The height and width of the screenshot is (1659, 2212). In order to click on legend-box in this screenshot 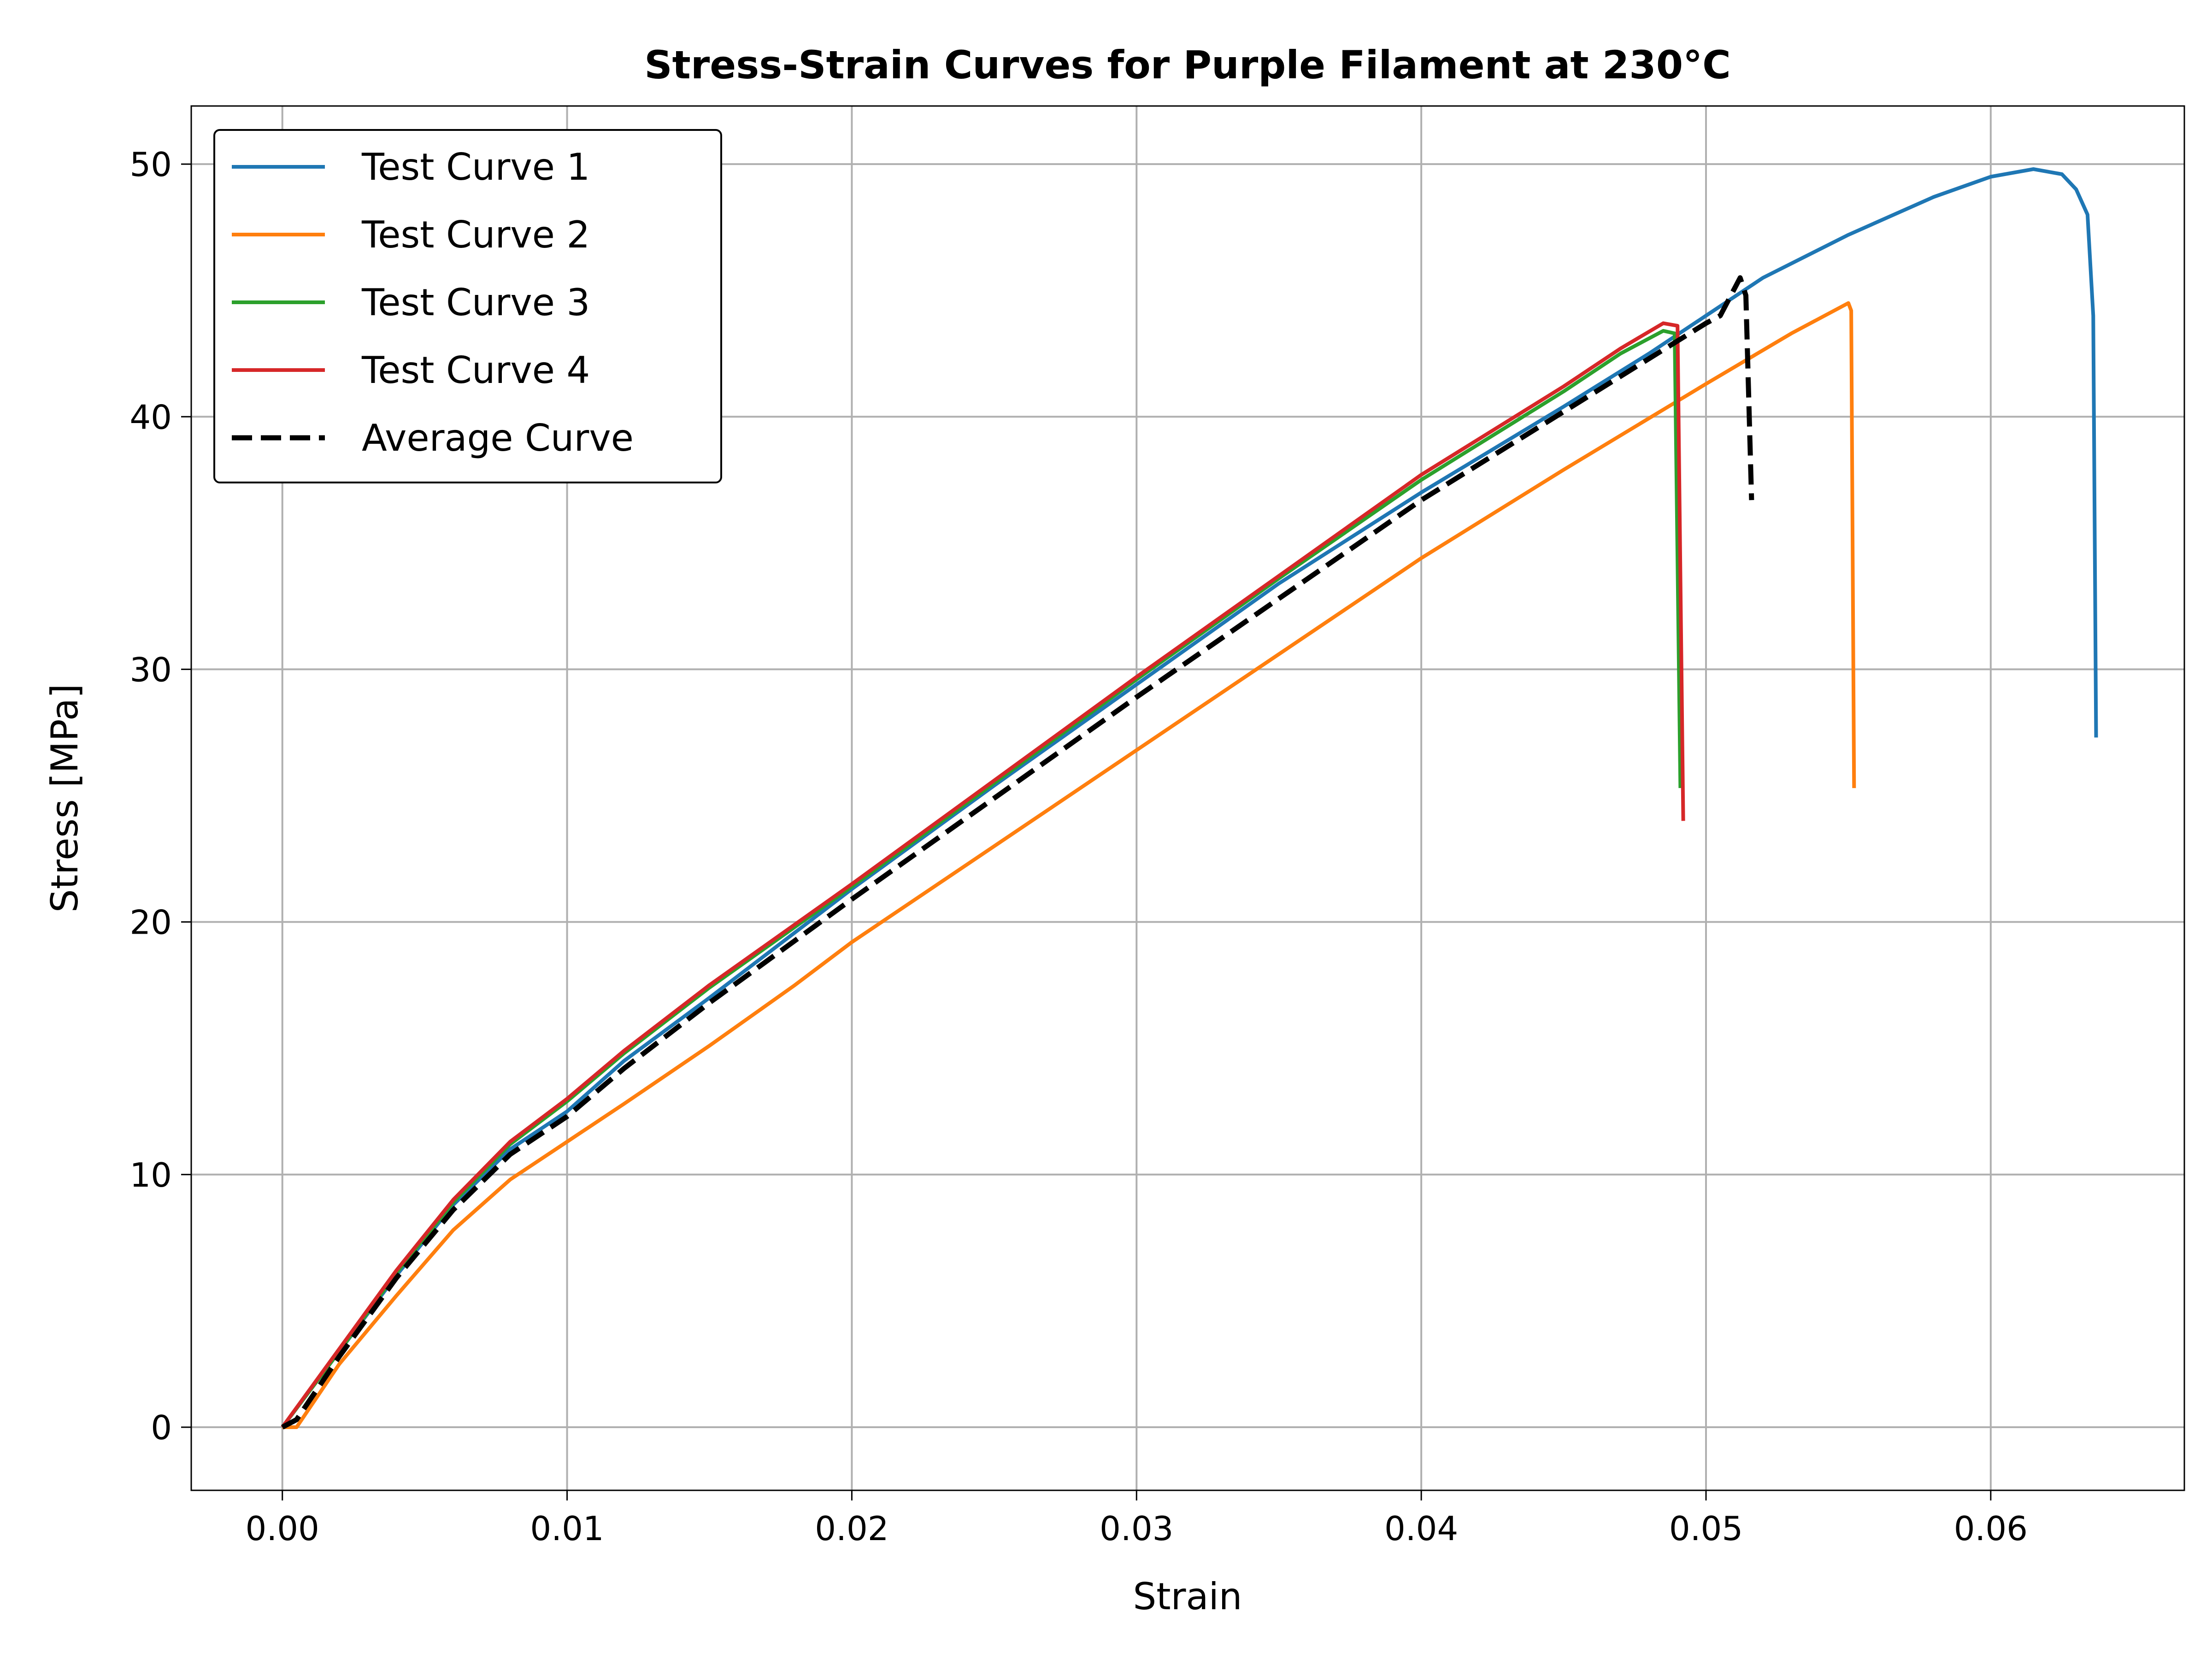, I will do `click(467, 306)`.